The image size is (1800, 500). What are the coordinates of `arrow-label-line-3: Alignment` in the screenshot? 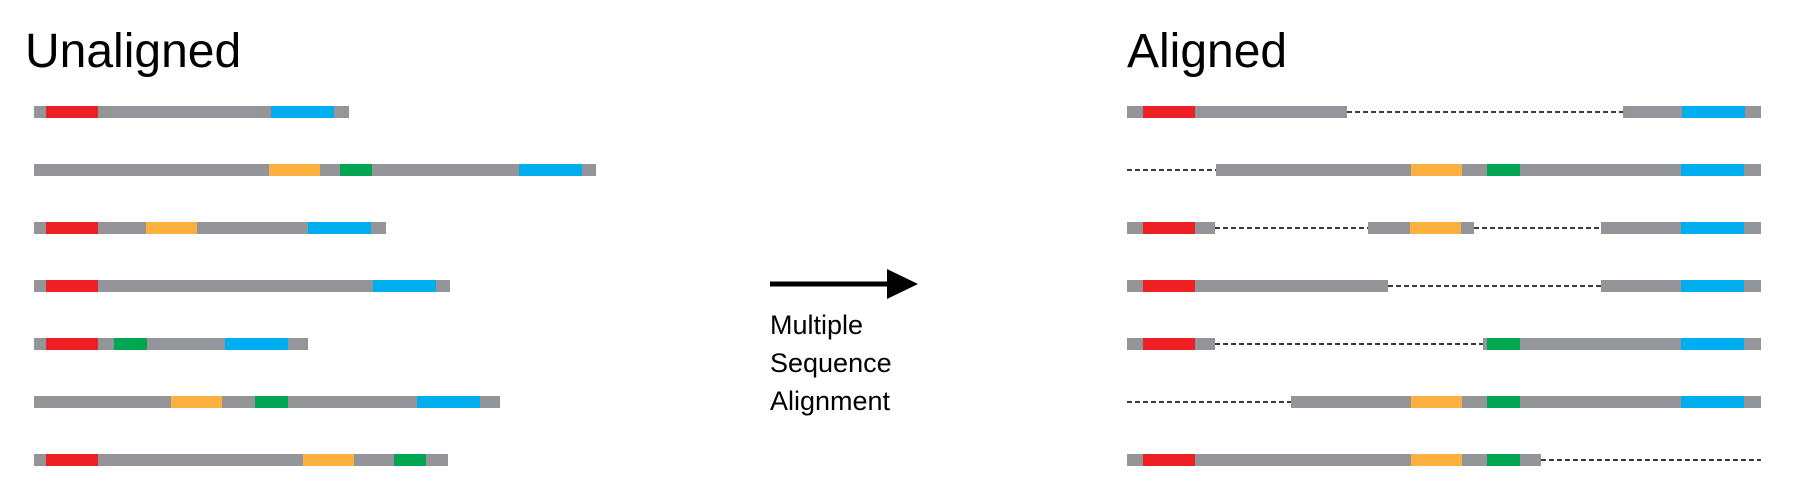 It's located at (830, 401).